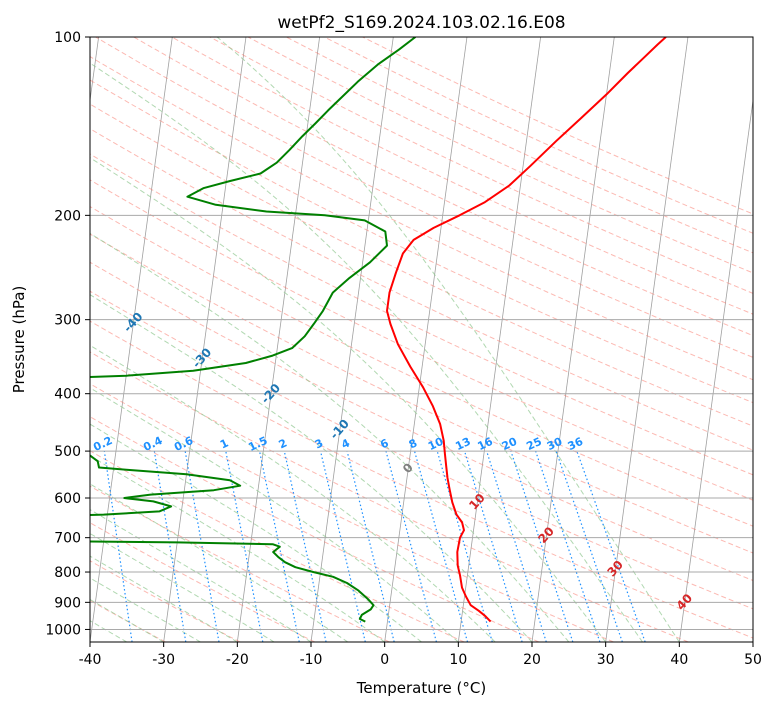  Describe the element at coordinates (67, 499) in the screenshot. I see `y-tick-label: 600` at that location.